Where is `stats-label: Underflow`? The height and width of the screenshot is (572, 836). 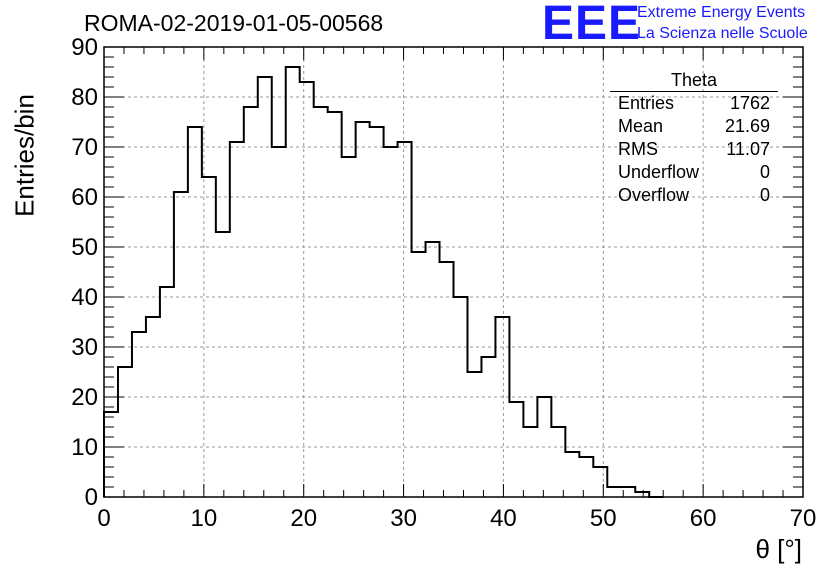
stats-label: Underflow is located at coordinates (659, 172).